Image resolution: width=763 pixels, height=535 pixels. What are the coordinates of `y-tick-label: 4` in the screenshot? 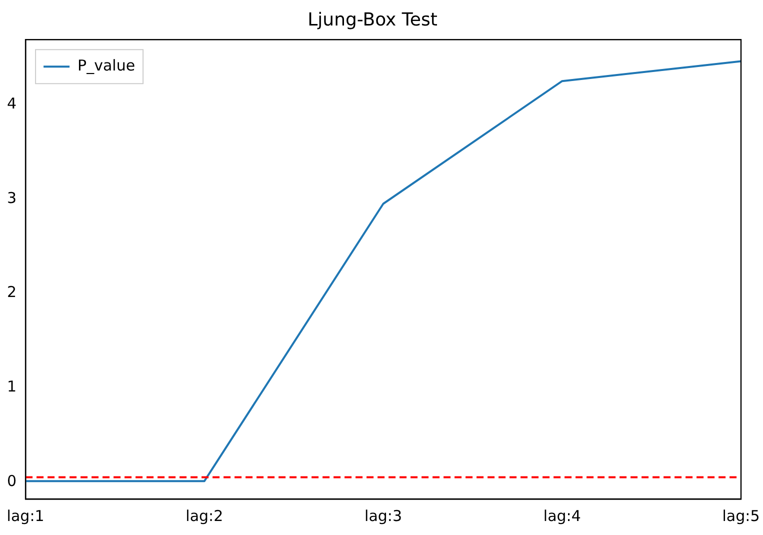 It's located at (11, 103).